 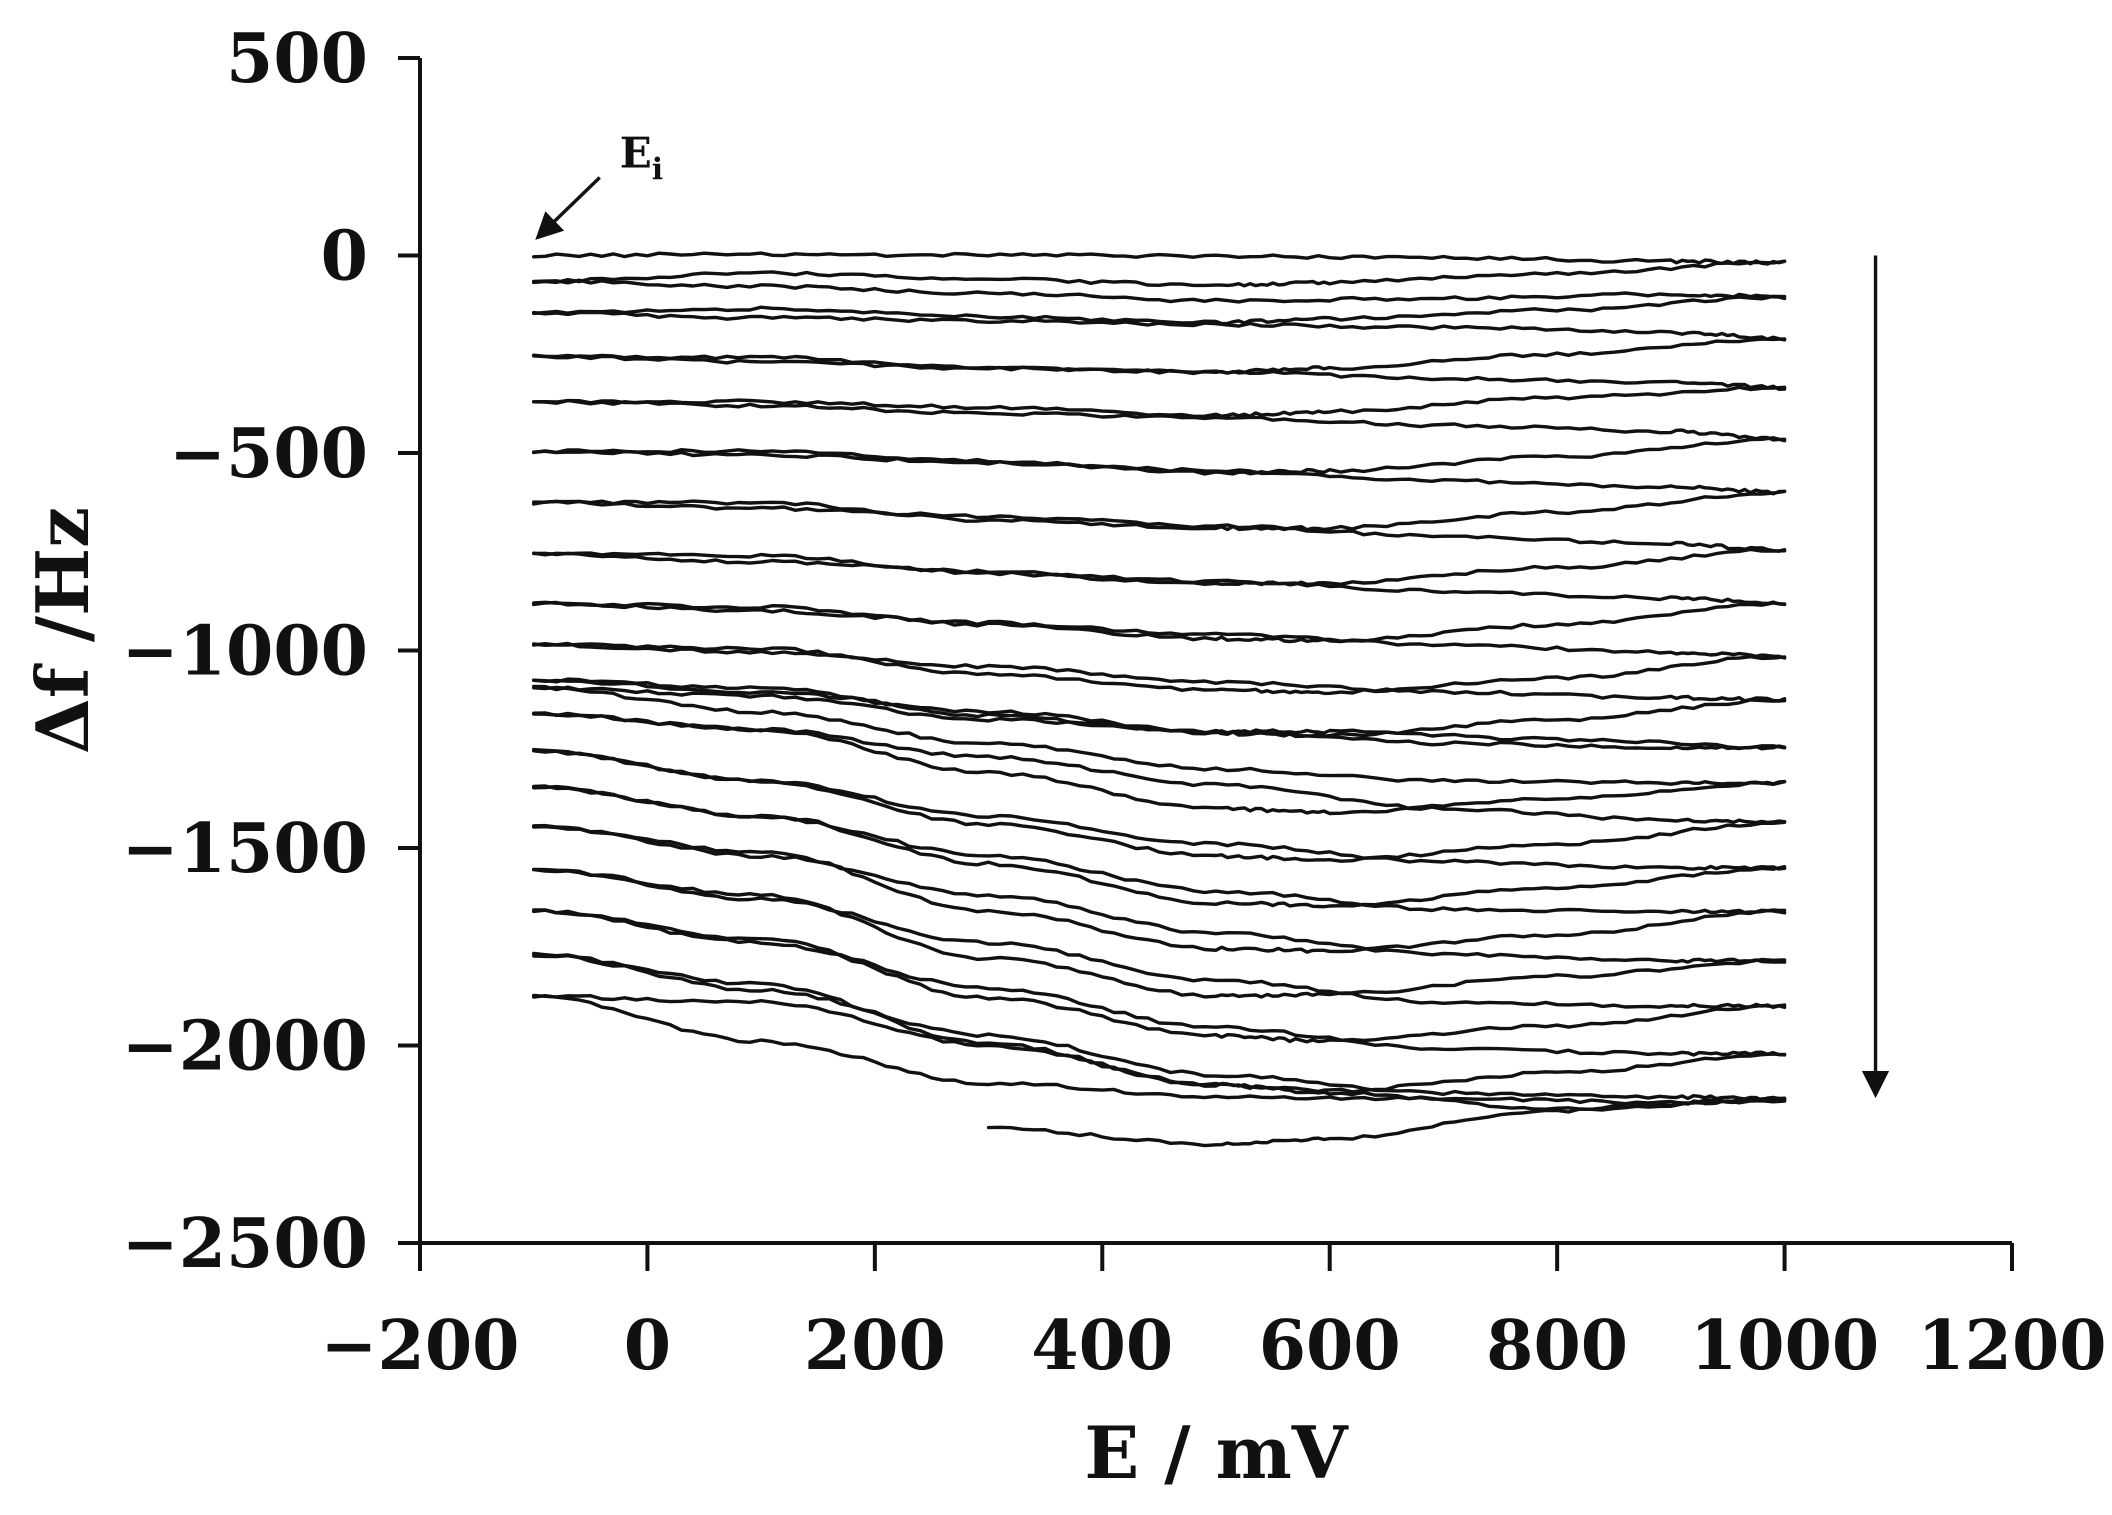 I want to click on y-tick-label: 0, so click(x=344, y=257).